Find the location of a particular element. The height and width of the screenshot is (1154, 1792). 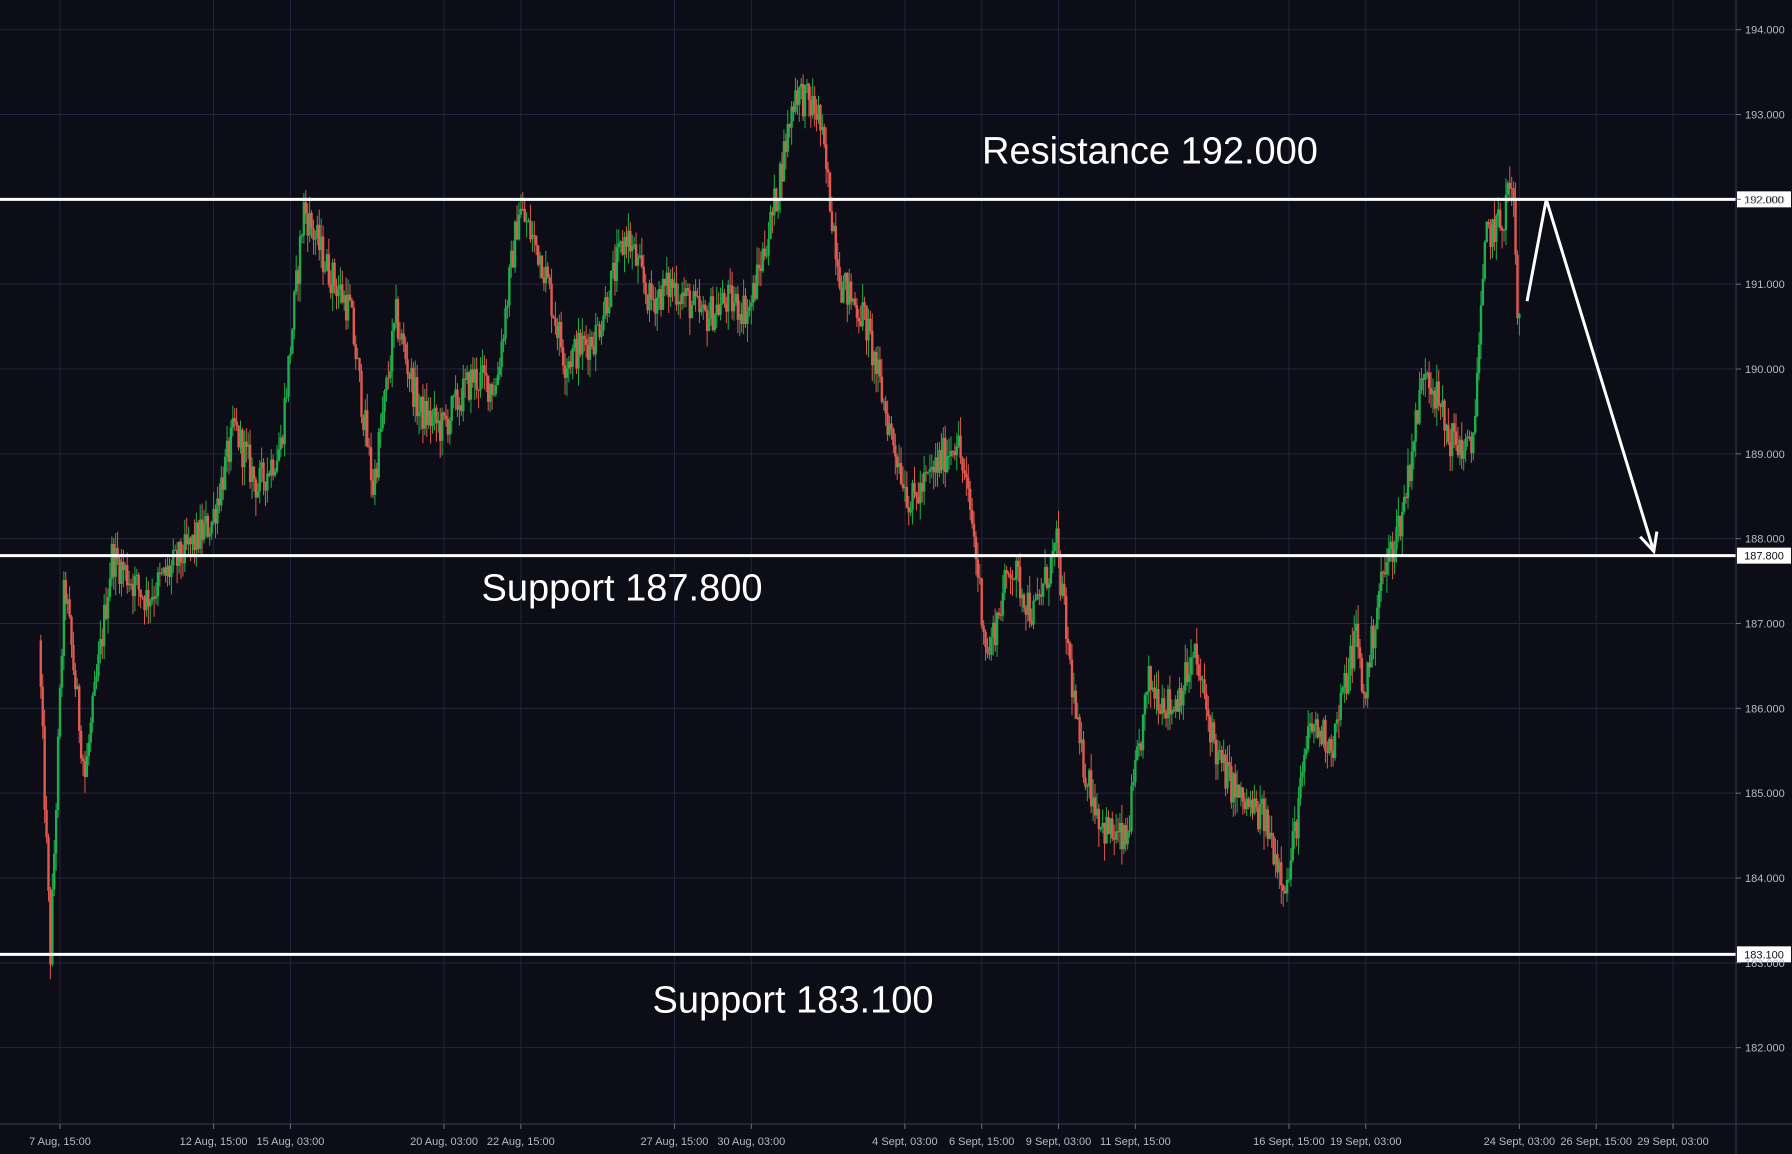

x-tick-label: 15 Aug, 03:00 is located at coordinates (290, 1142).